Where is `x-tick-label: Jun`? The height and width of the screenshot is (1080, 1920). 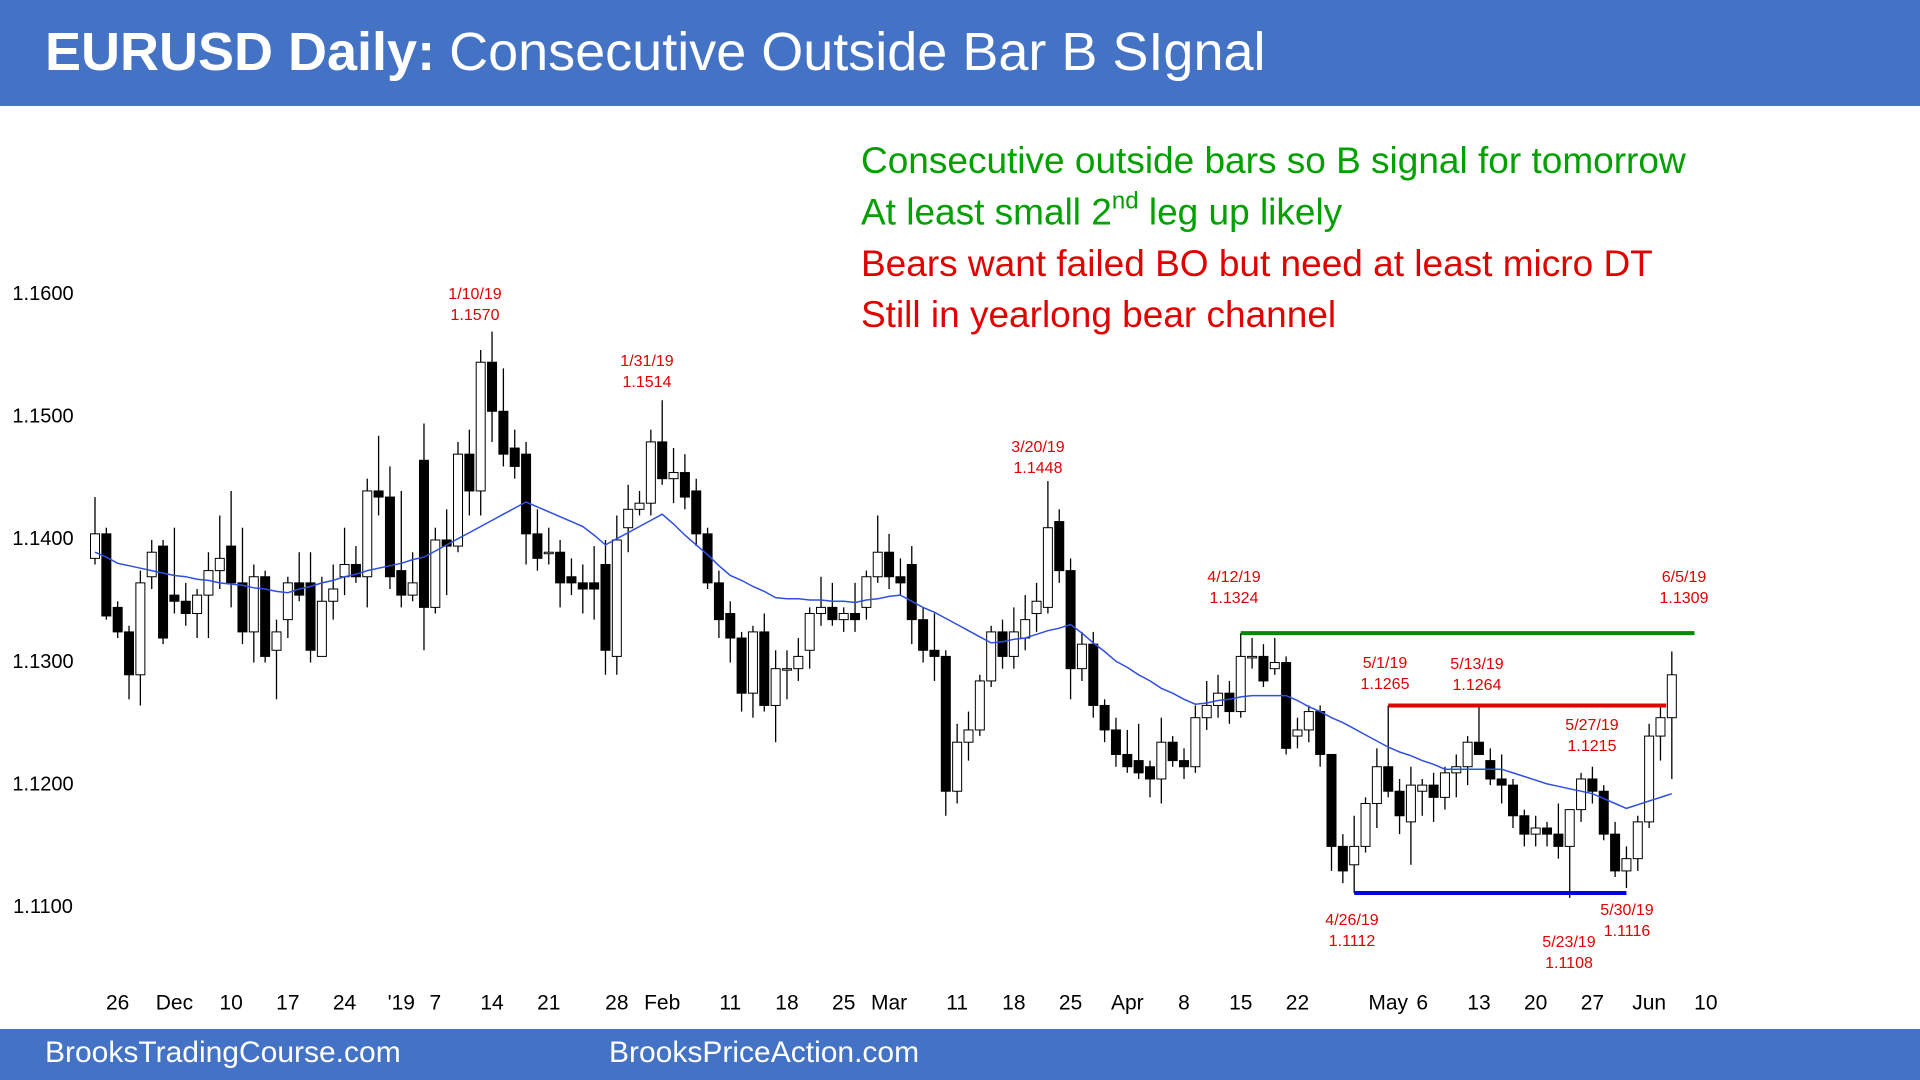
x-tick-label: Jun is located at coordinates (1649, 1003).